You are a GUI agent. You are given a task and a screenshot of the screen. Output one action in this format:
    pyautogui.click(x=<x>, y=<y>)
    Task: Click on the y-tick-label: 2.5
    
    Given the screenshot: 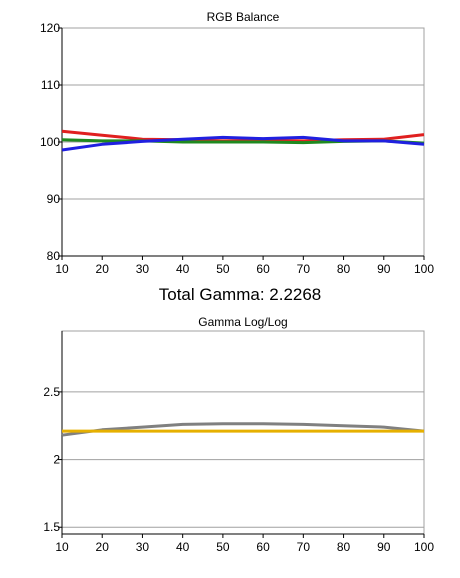 What is the action you would take?
    pyautogui.click(x=51, y=392)
    